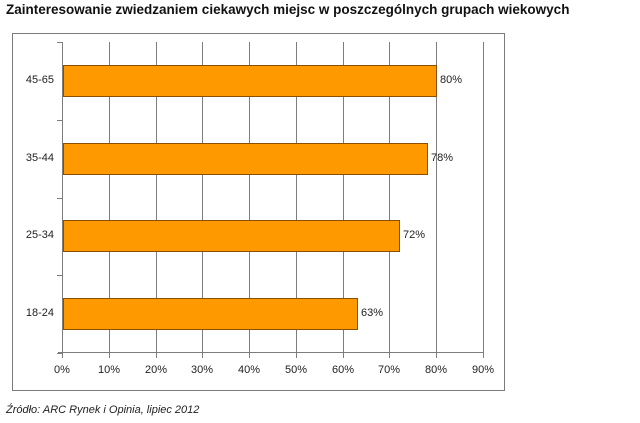  What do you see at coordinates (343, 370) in the screenshot?
I see `x-tick-label: 60%` at bounding box center [343, 370].